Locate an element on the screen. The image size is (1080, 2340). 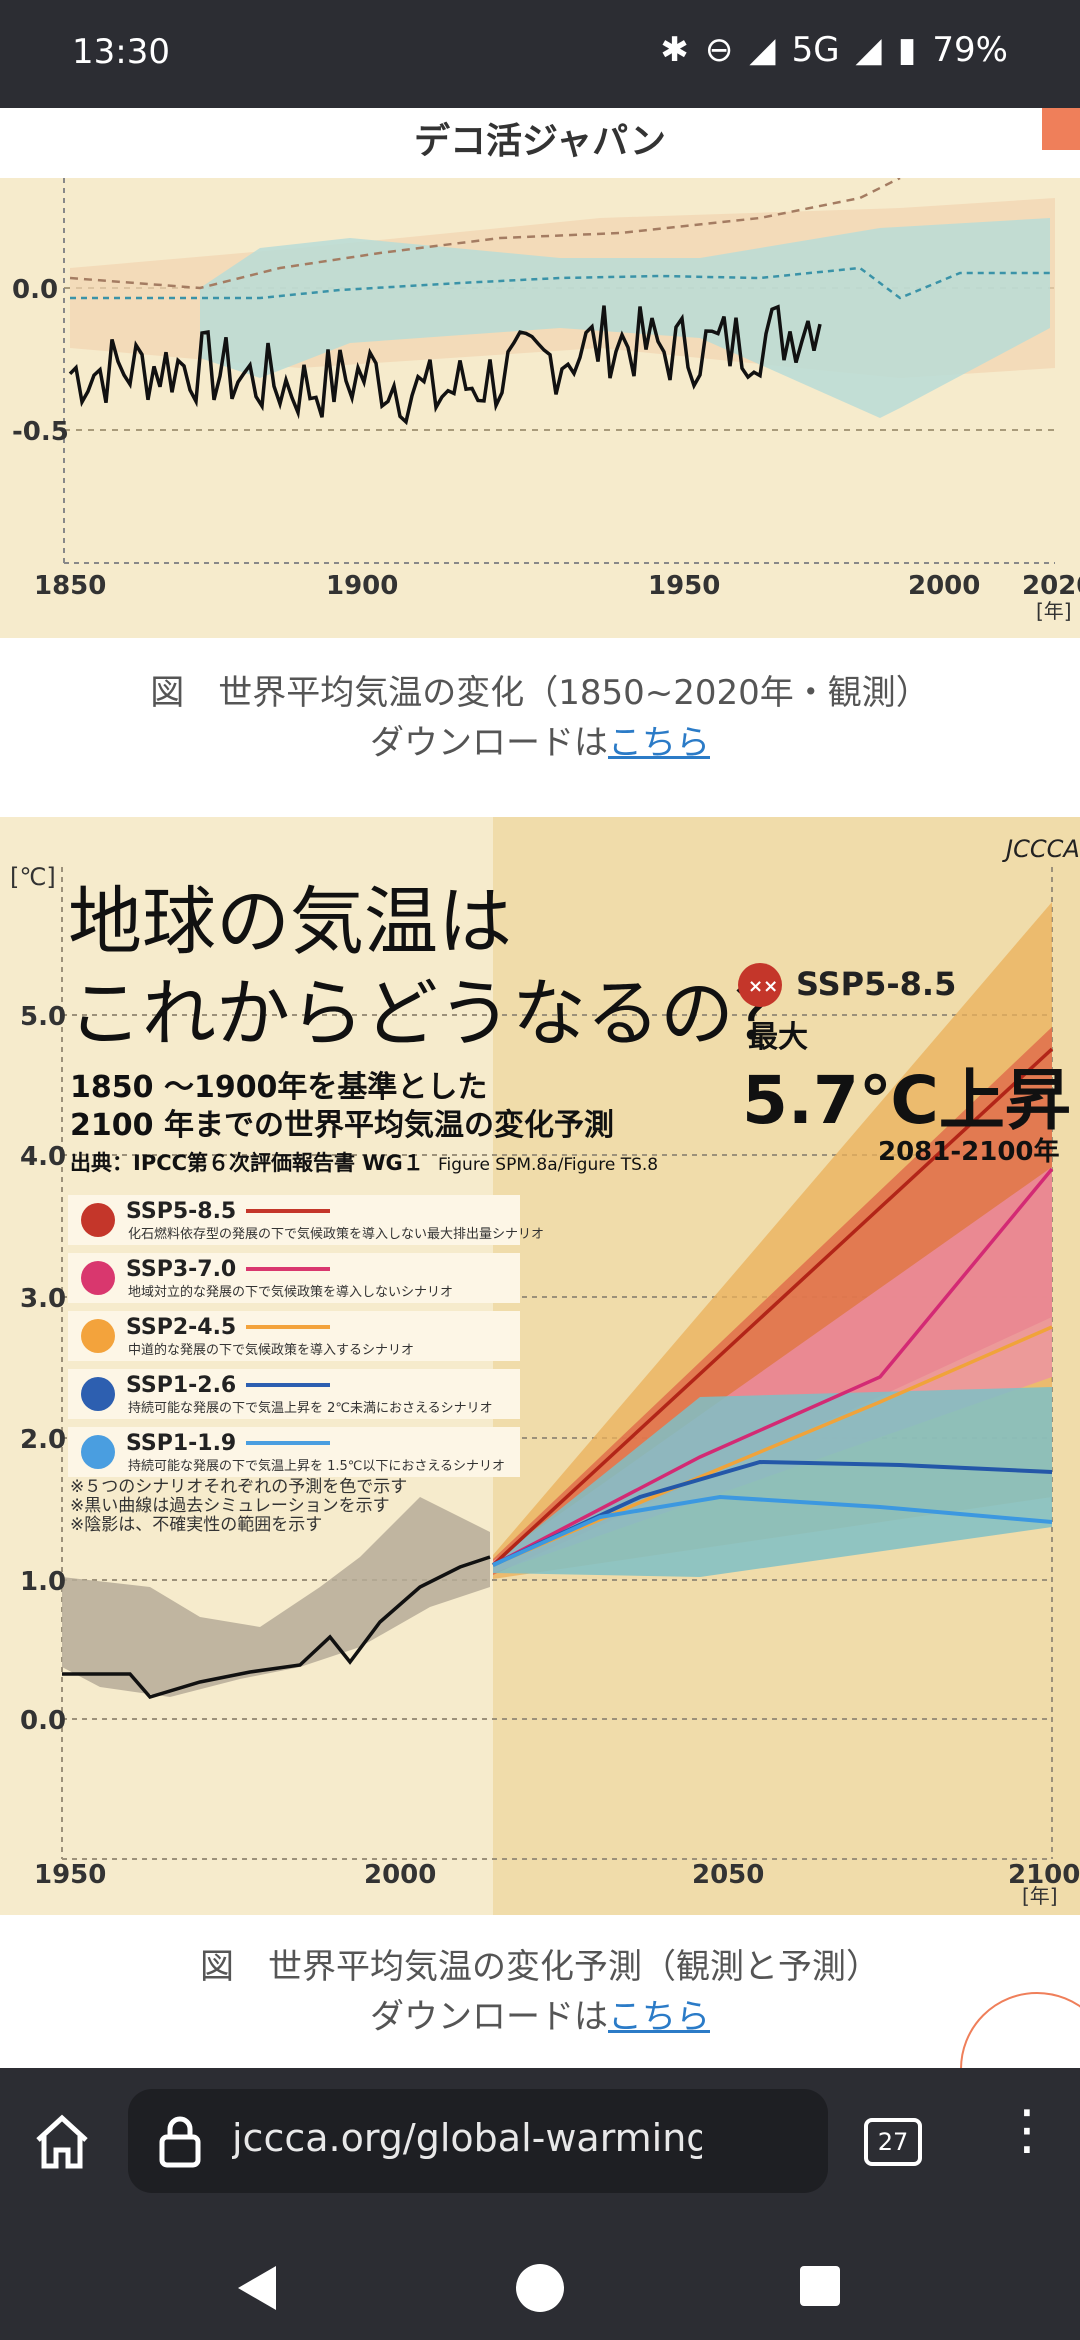
highlight-label: 最大 is located at coordinates (778, 1037).